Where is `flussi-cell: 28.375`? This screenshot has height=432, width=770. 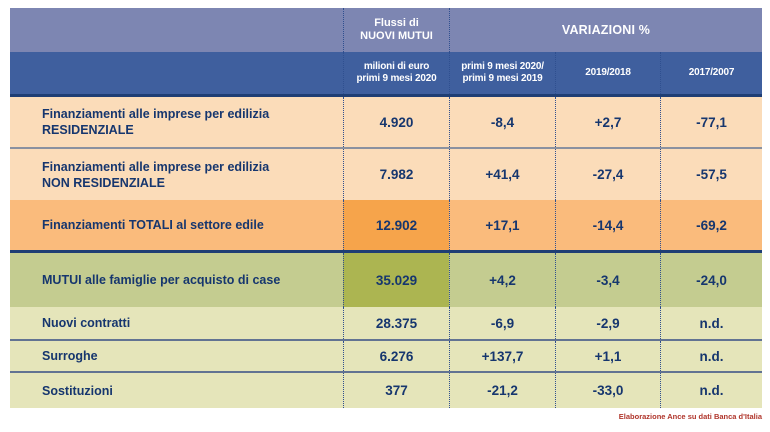
flussi-cell: 28.375 is located at coordinates (396, 323).